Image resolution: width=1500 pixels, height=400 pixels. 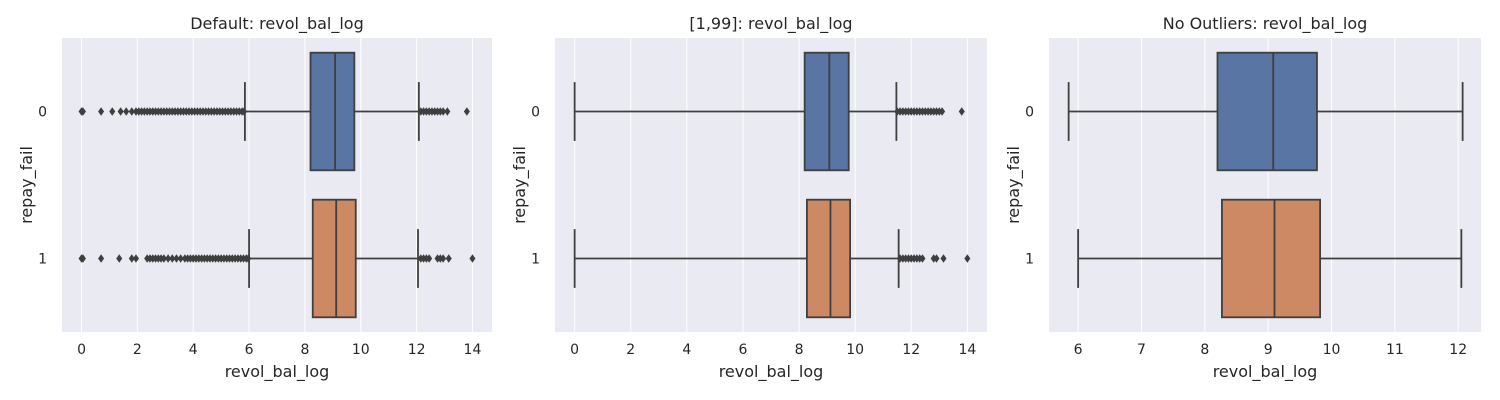 What do you see at coordinates (1265, 24) in the screenshot?
I see `chart-title: No Outliers: revol_bal_log` at bounding box center [1265, 24].